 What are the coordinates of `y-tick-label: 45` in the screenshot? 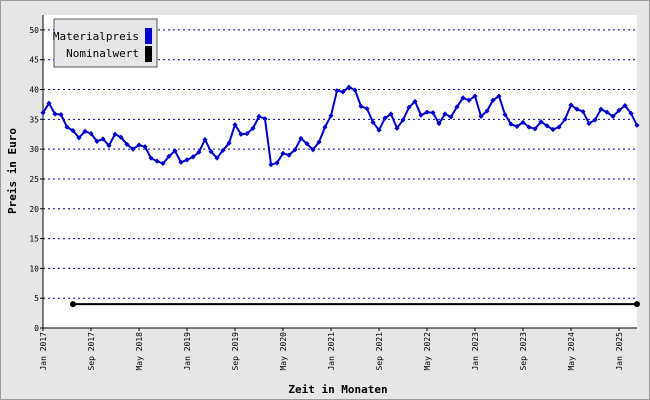 It's located at (34, 60).